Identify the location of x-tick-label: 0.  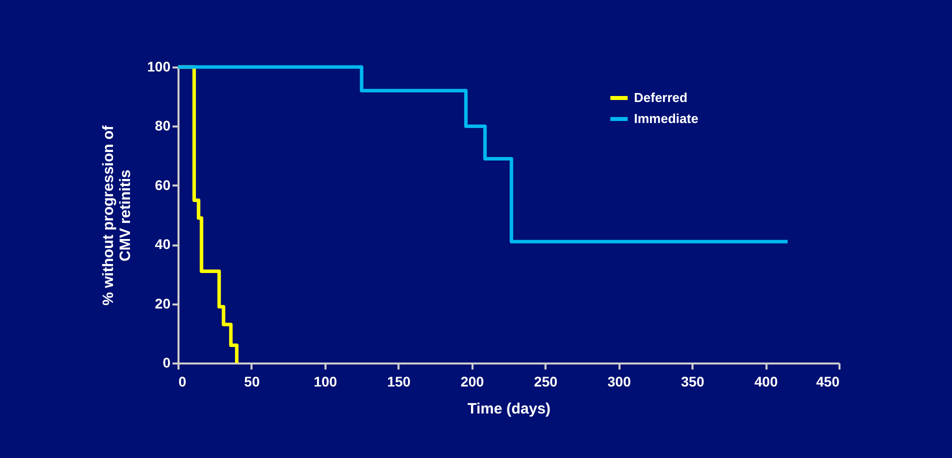
(182, 382).